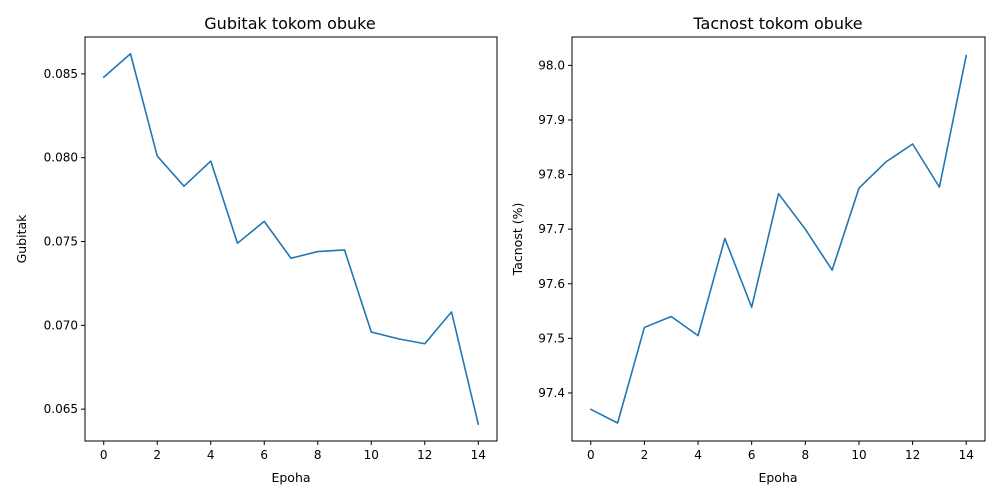 The image size is (1000, 500). Describe the element at coordinates (551, 229) in the screenshot. I see `y-tick-label: 97.7` at that location.